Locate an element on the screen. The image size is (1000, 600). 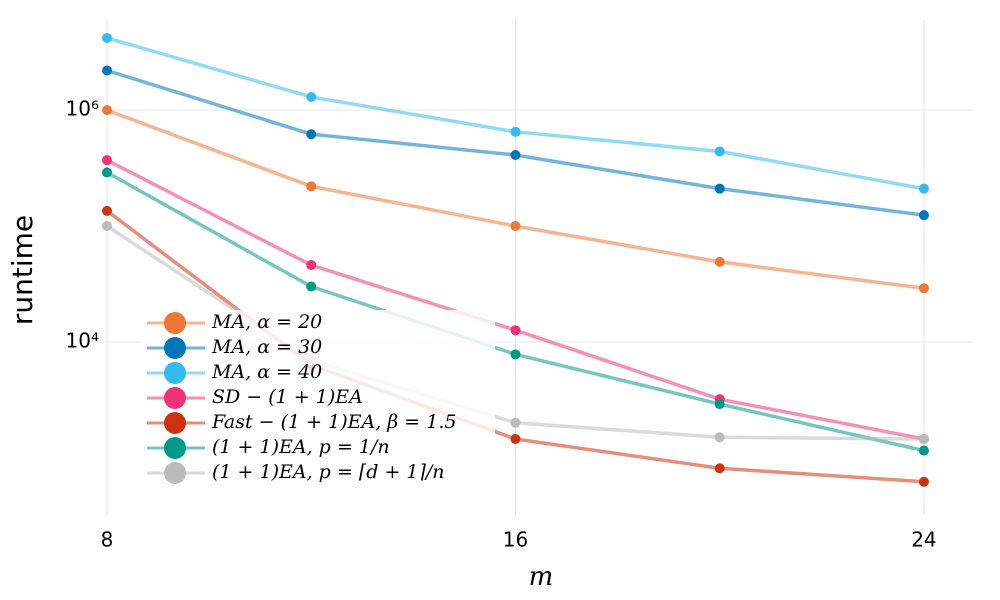
x-axis-label: m is located at coordinates (541, 577).